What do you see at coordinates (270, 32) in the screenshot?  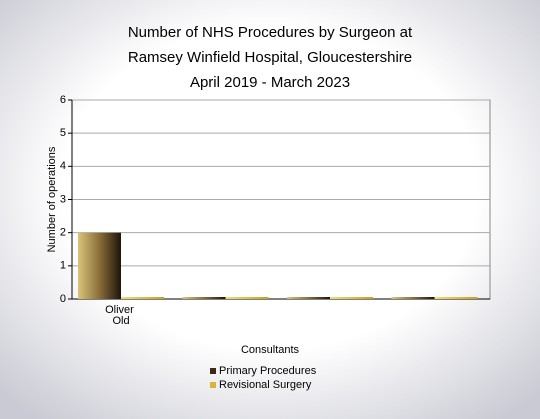 I see `chart-title: Number of NHS Procedures by Surgeon at` at bounding box center [270, 32].